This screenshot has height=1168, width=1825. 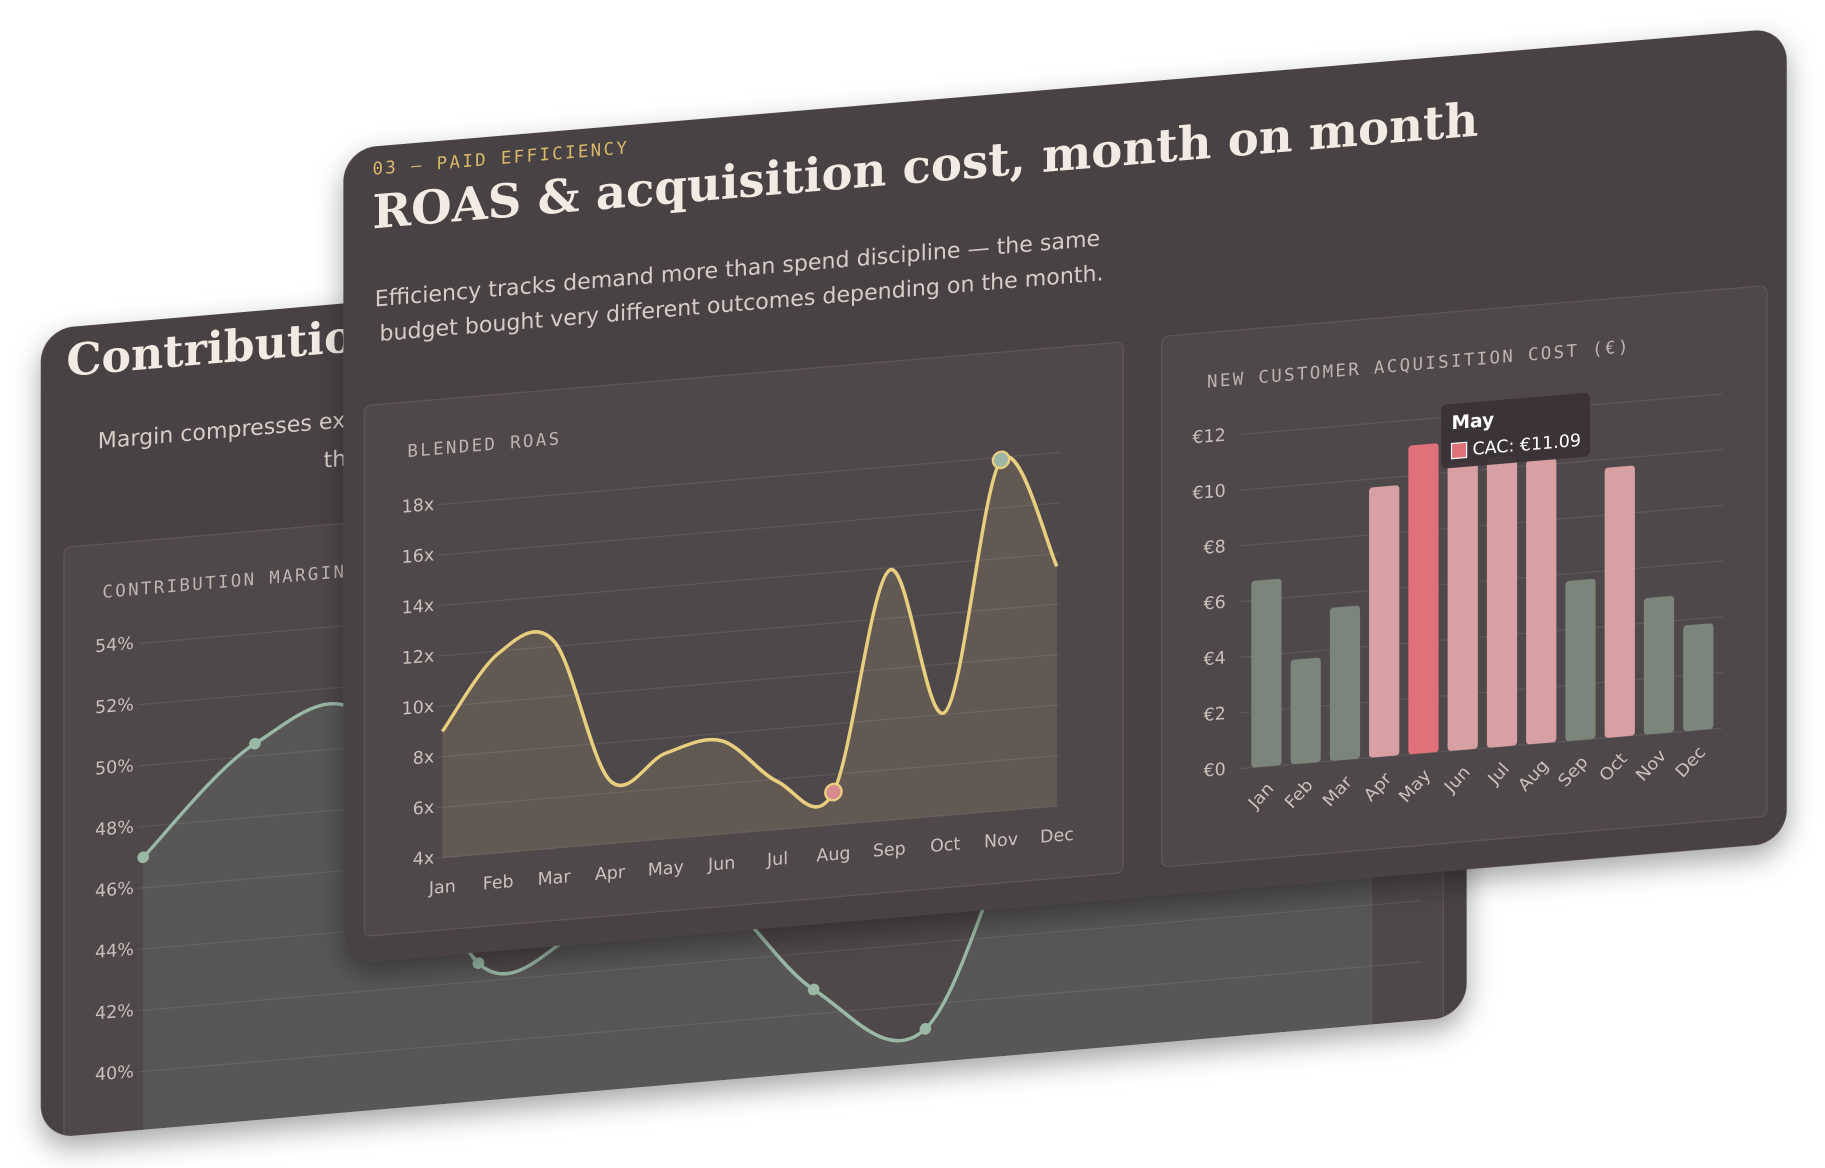 What do you see at coordinates (1057, 836) in the screenshot?
I see `x-tick-label: Dec` at bounding box center [1057, 836].